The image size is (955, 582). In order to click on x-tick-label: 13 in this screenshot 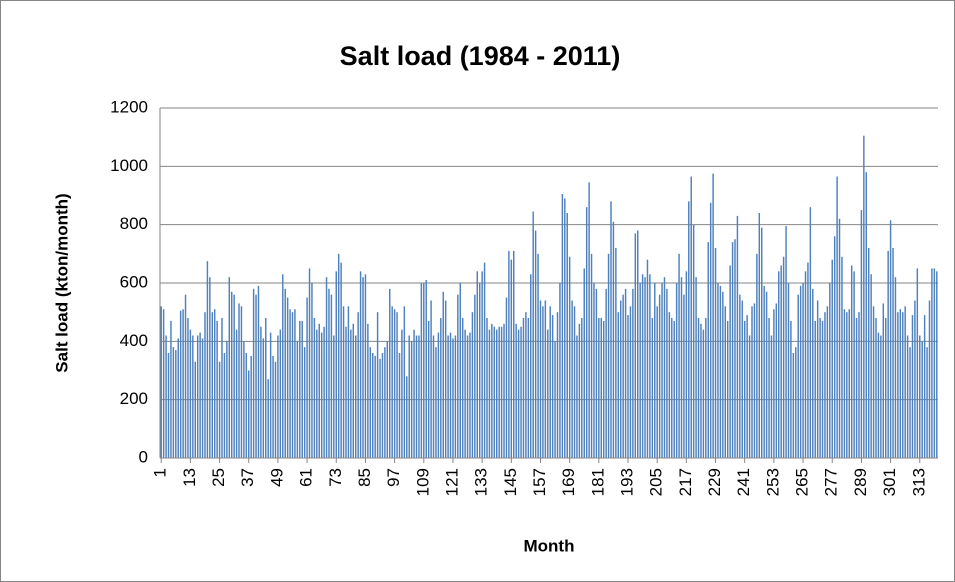, I will do `click(189, 477)`.